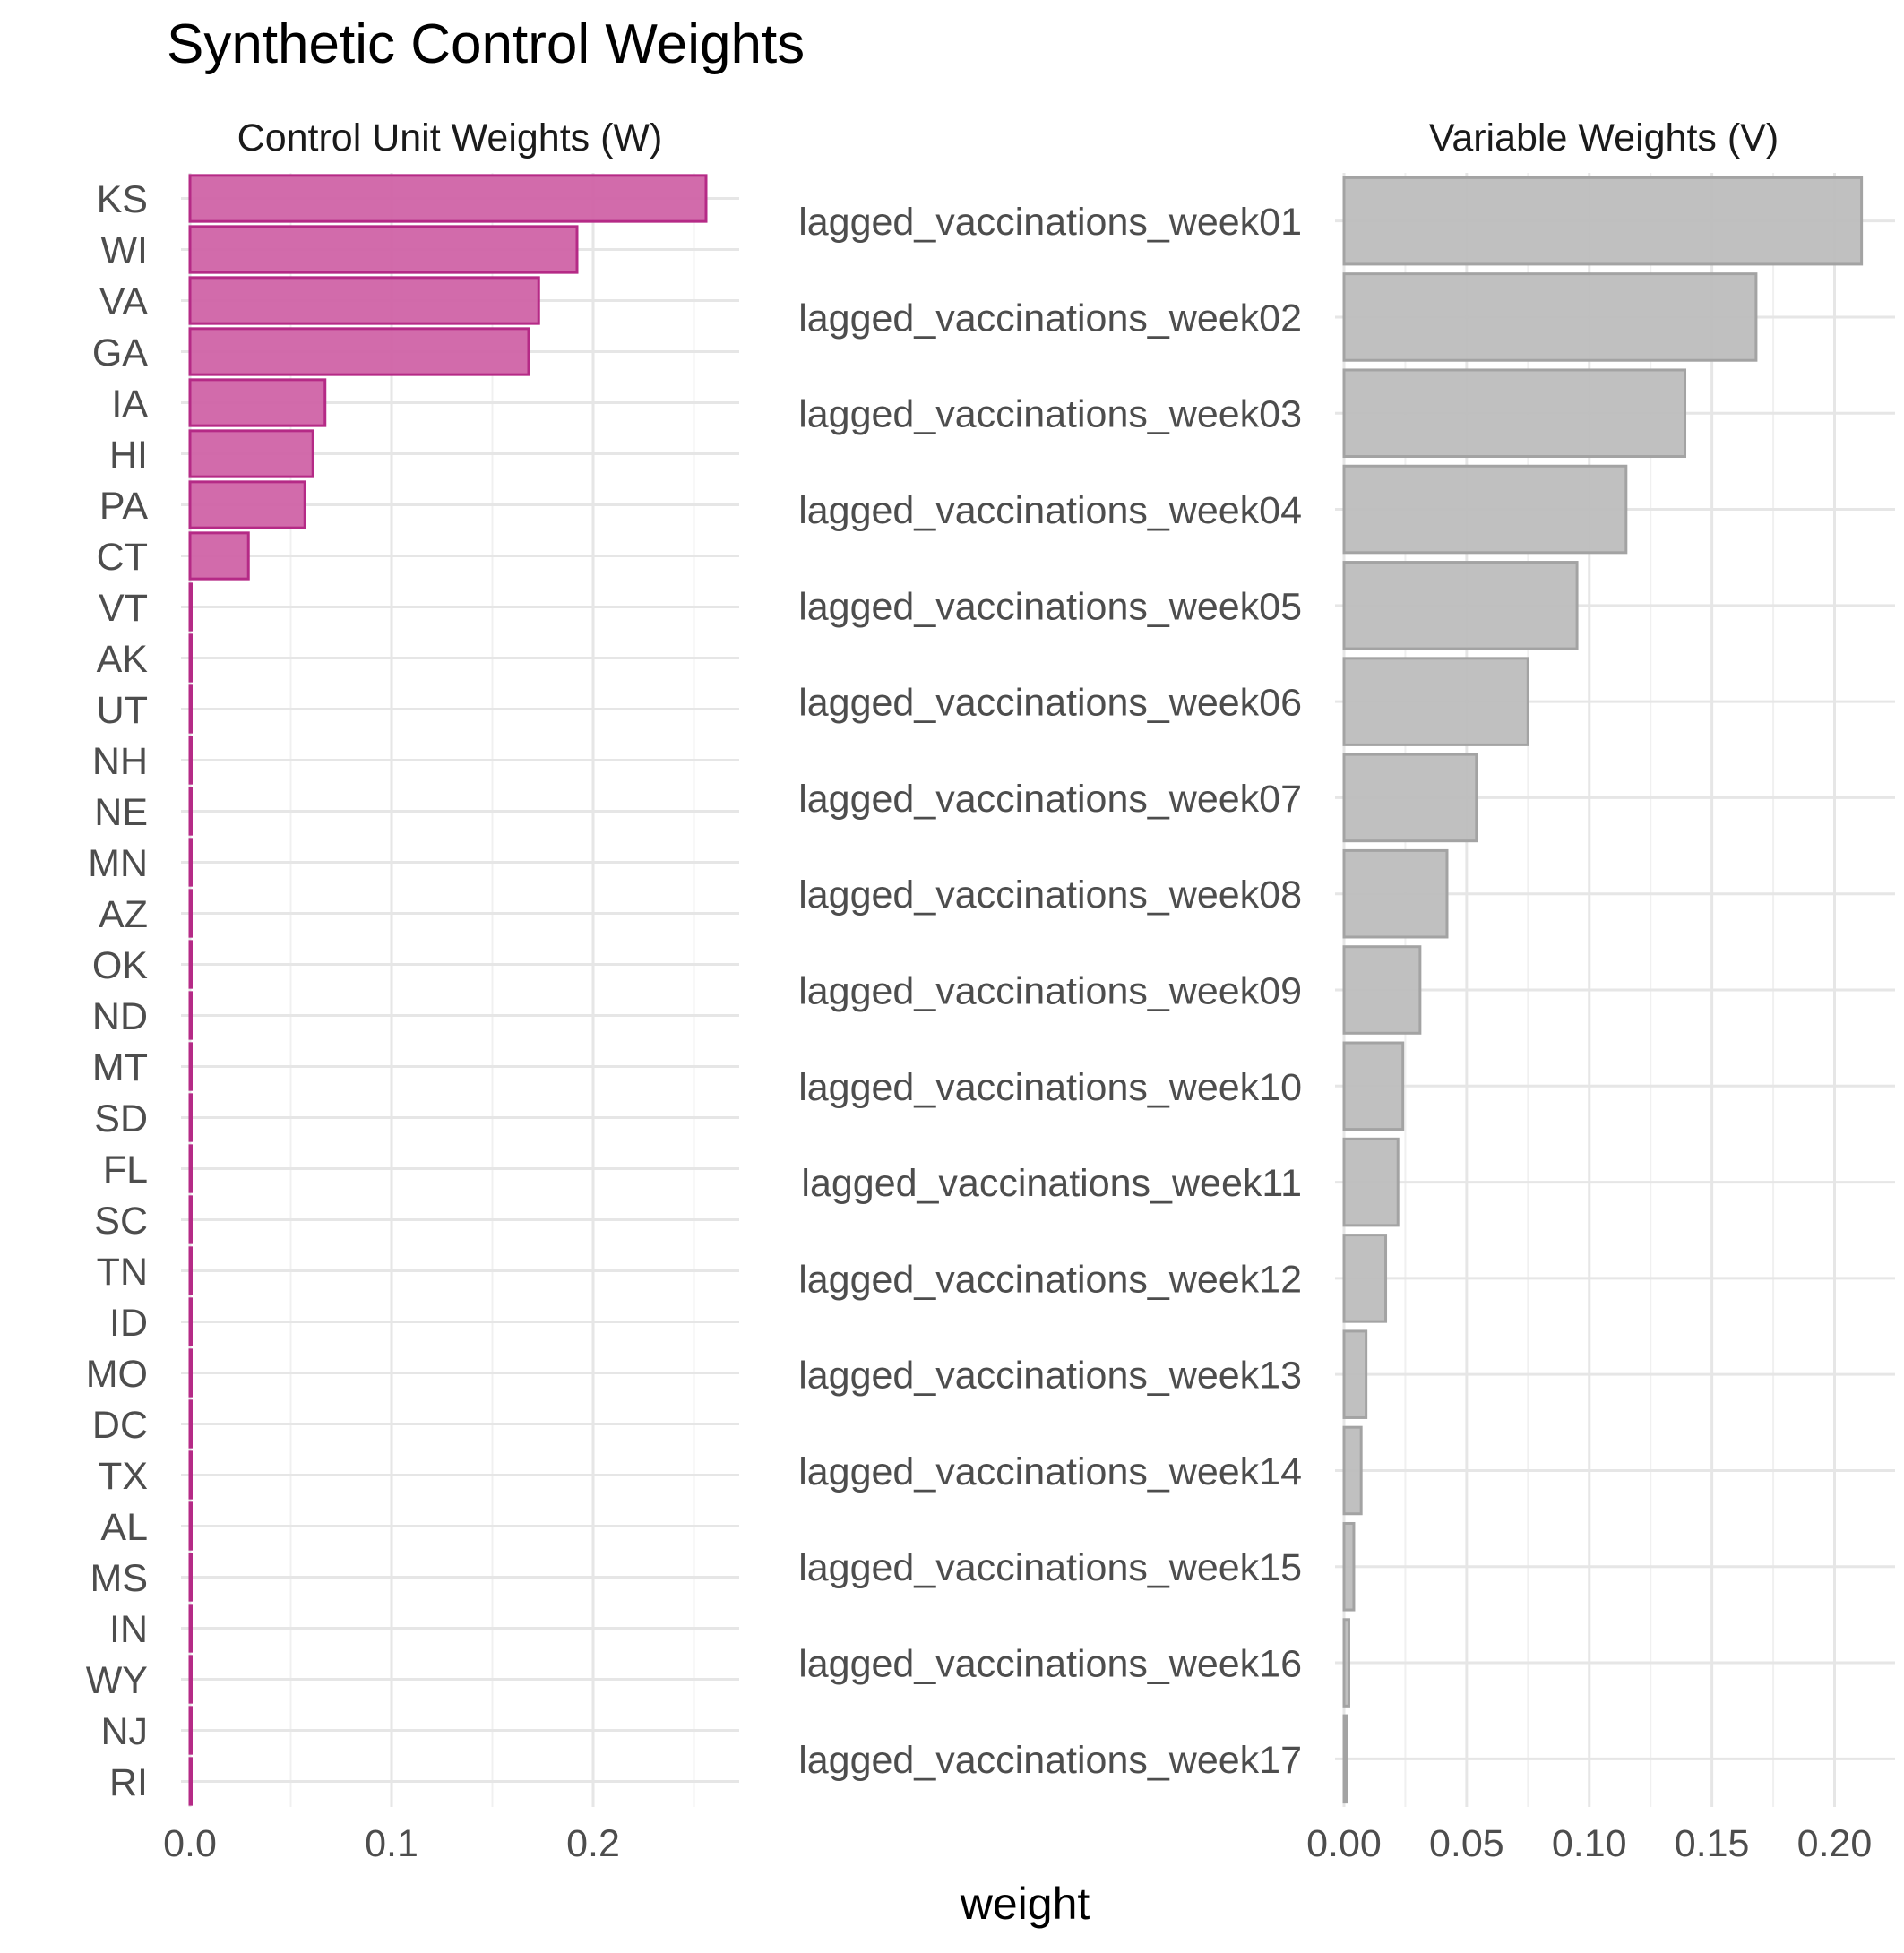 This screenshot has width=1904, height=1953. I want to click on bar-VA, so click(364, 300).